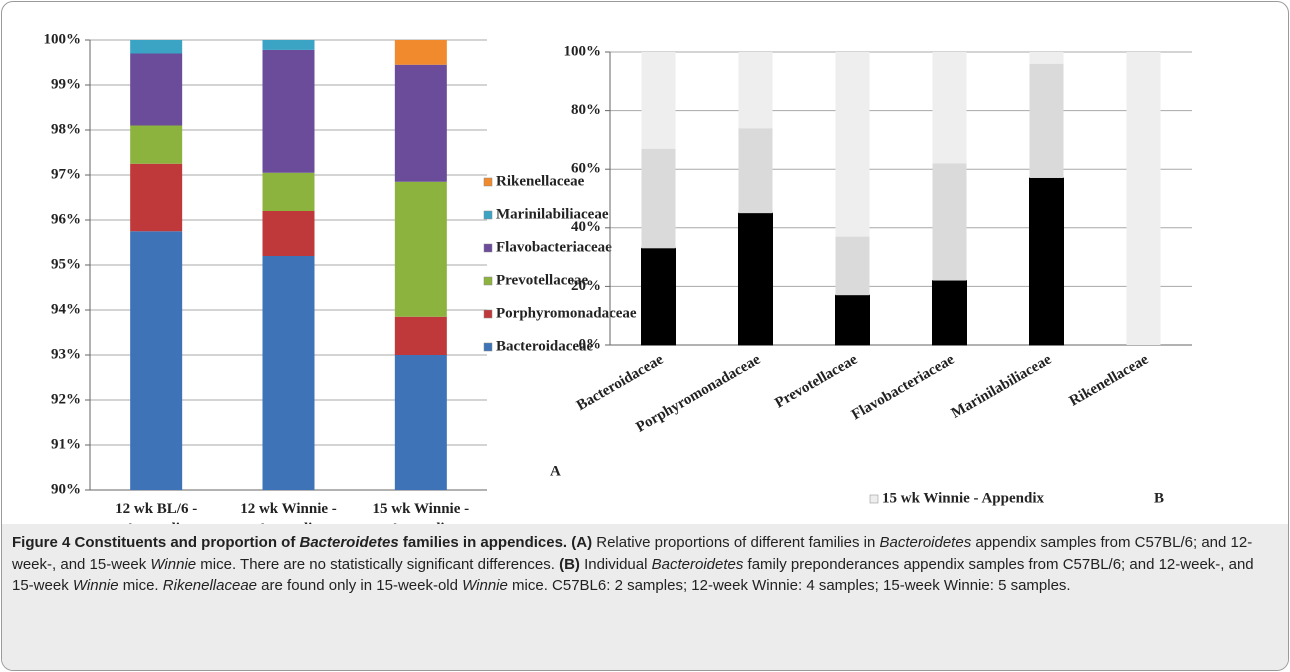 The image size is (1290, 672). What do you see at coordinates (66, 264) in the screenshot?
I see `y-tick-label: 95%` at bounding box center [66, 264].